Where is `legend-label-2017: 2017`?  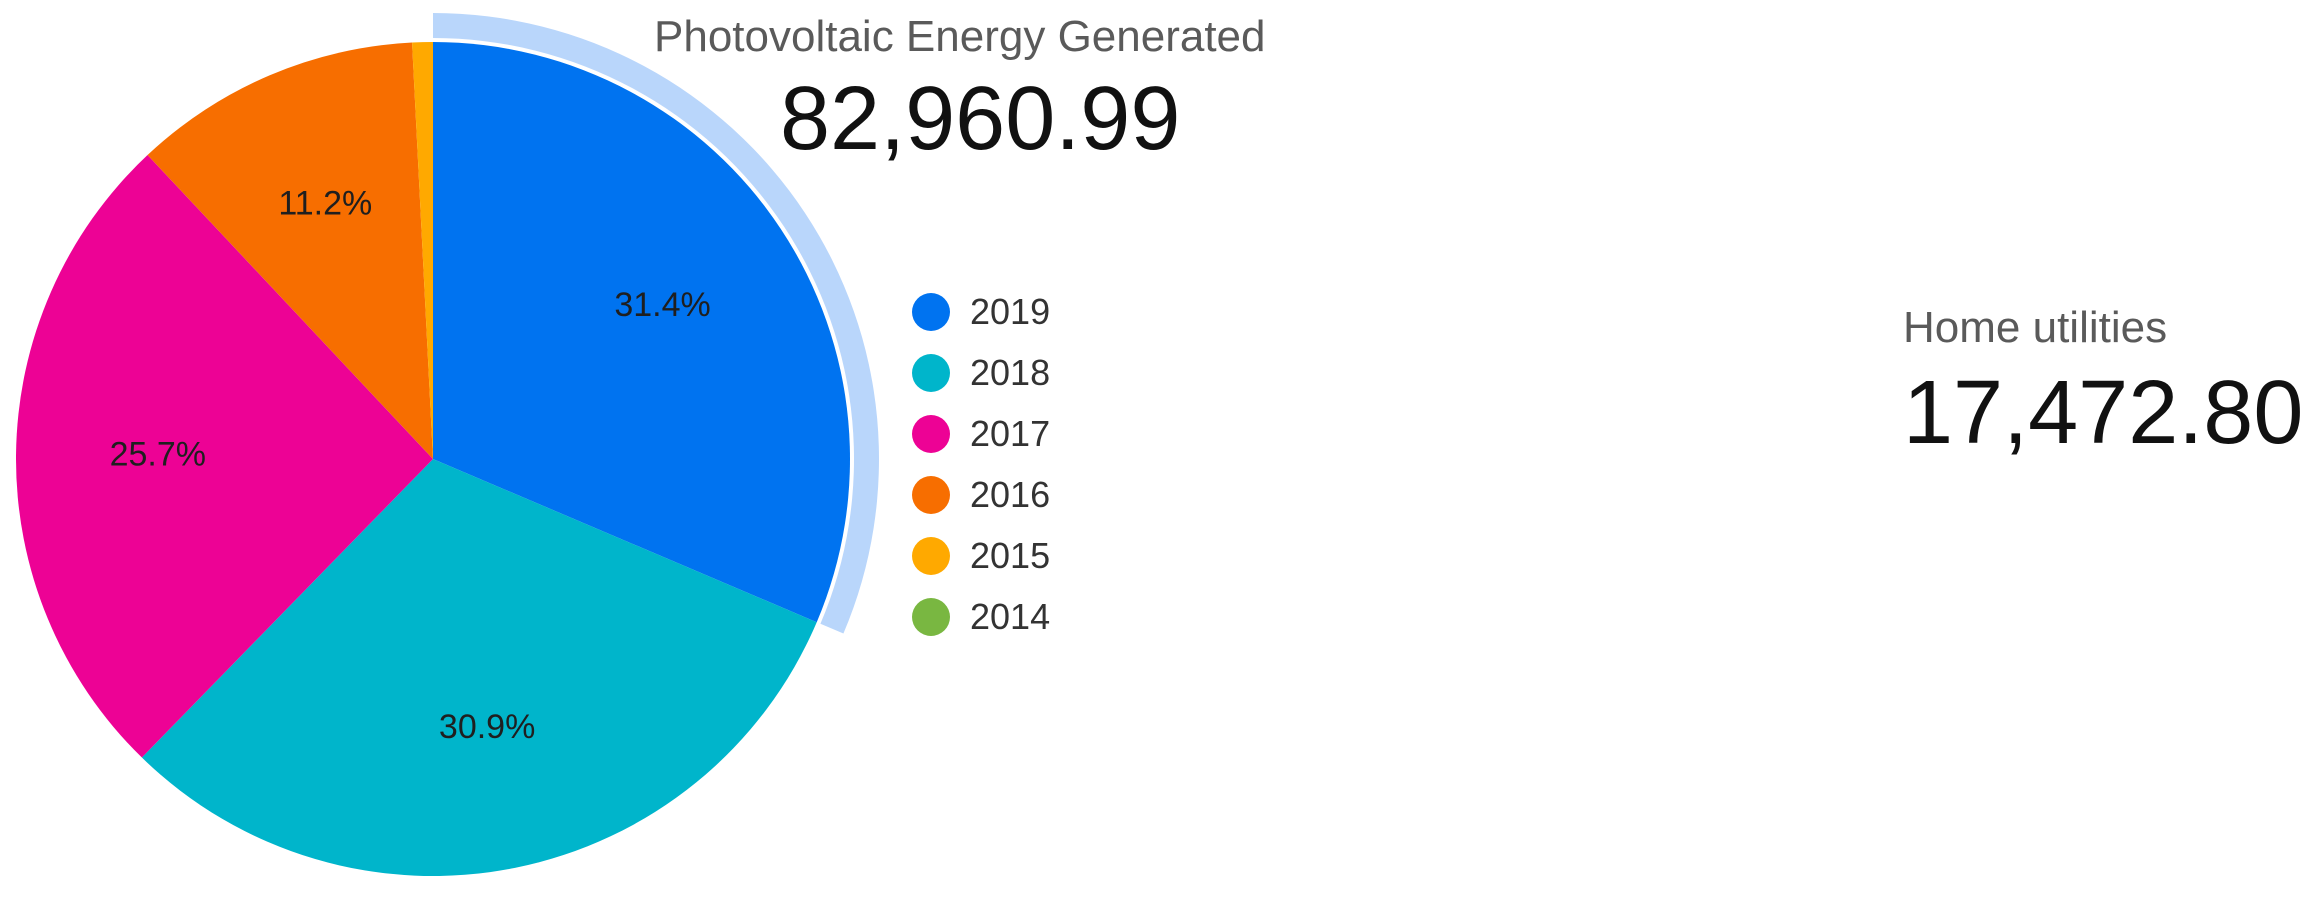
legend-label-2017: 2017 is located at coordinates (1010, 433).